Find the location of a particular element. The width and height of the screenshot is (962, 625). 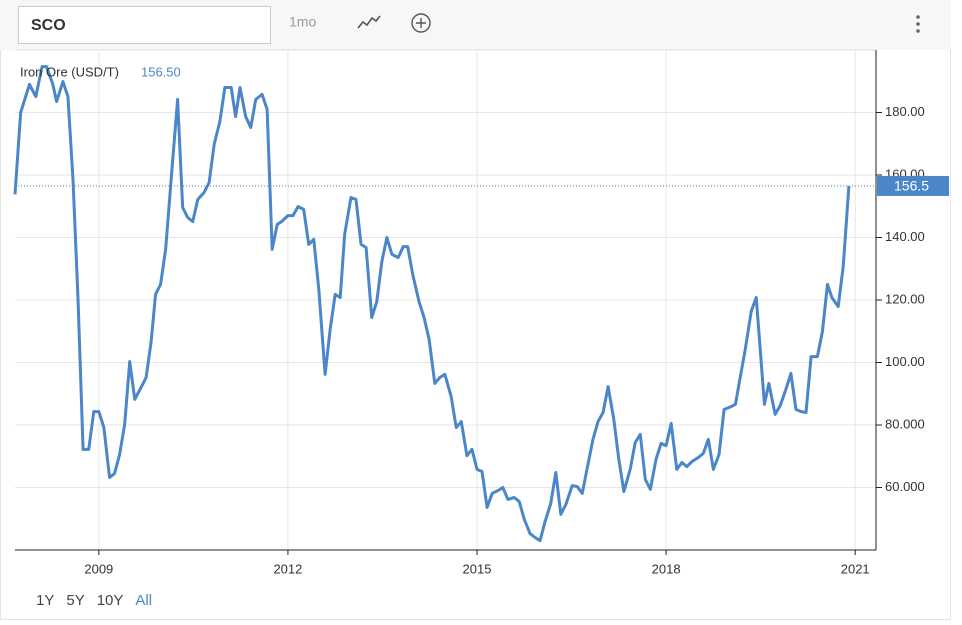

y-tick-label: 80.000 is located at coordinates (905, 423).